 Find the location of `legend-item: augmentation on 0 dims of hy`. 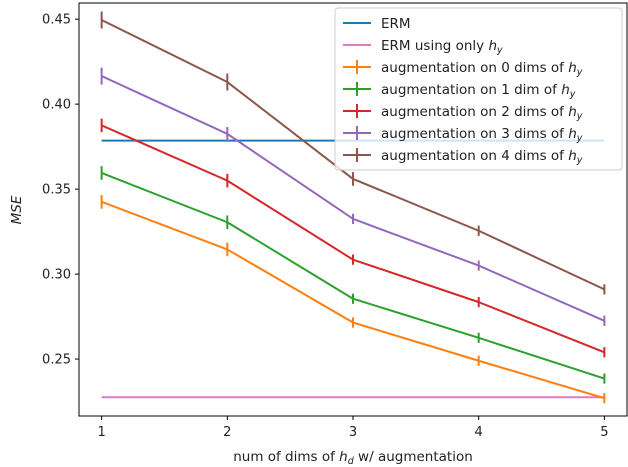

legend-item: augmentation on 0 dims of hy is located at coordinates (463, 69).